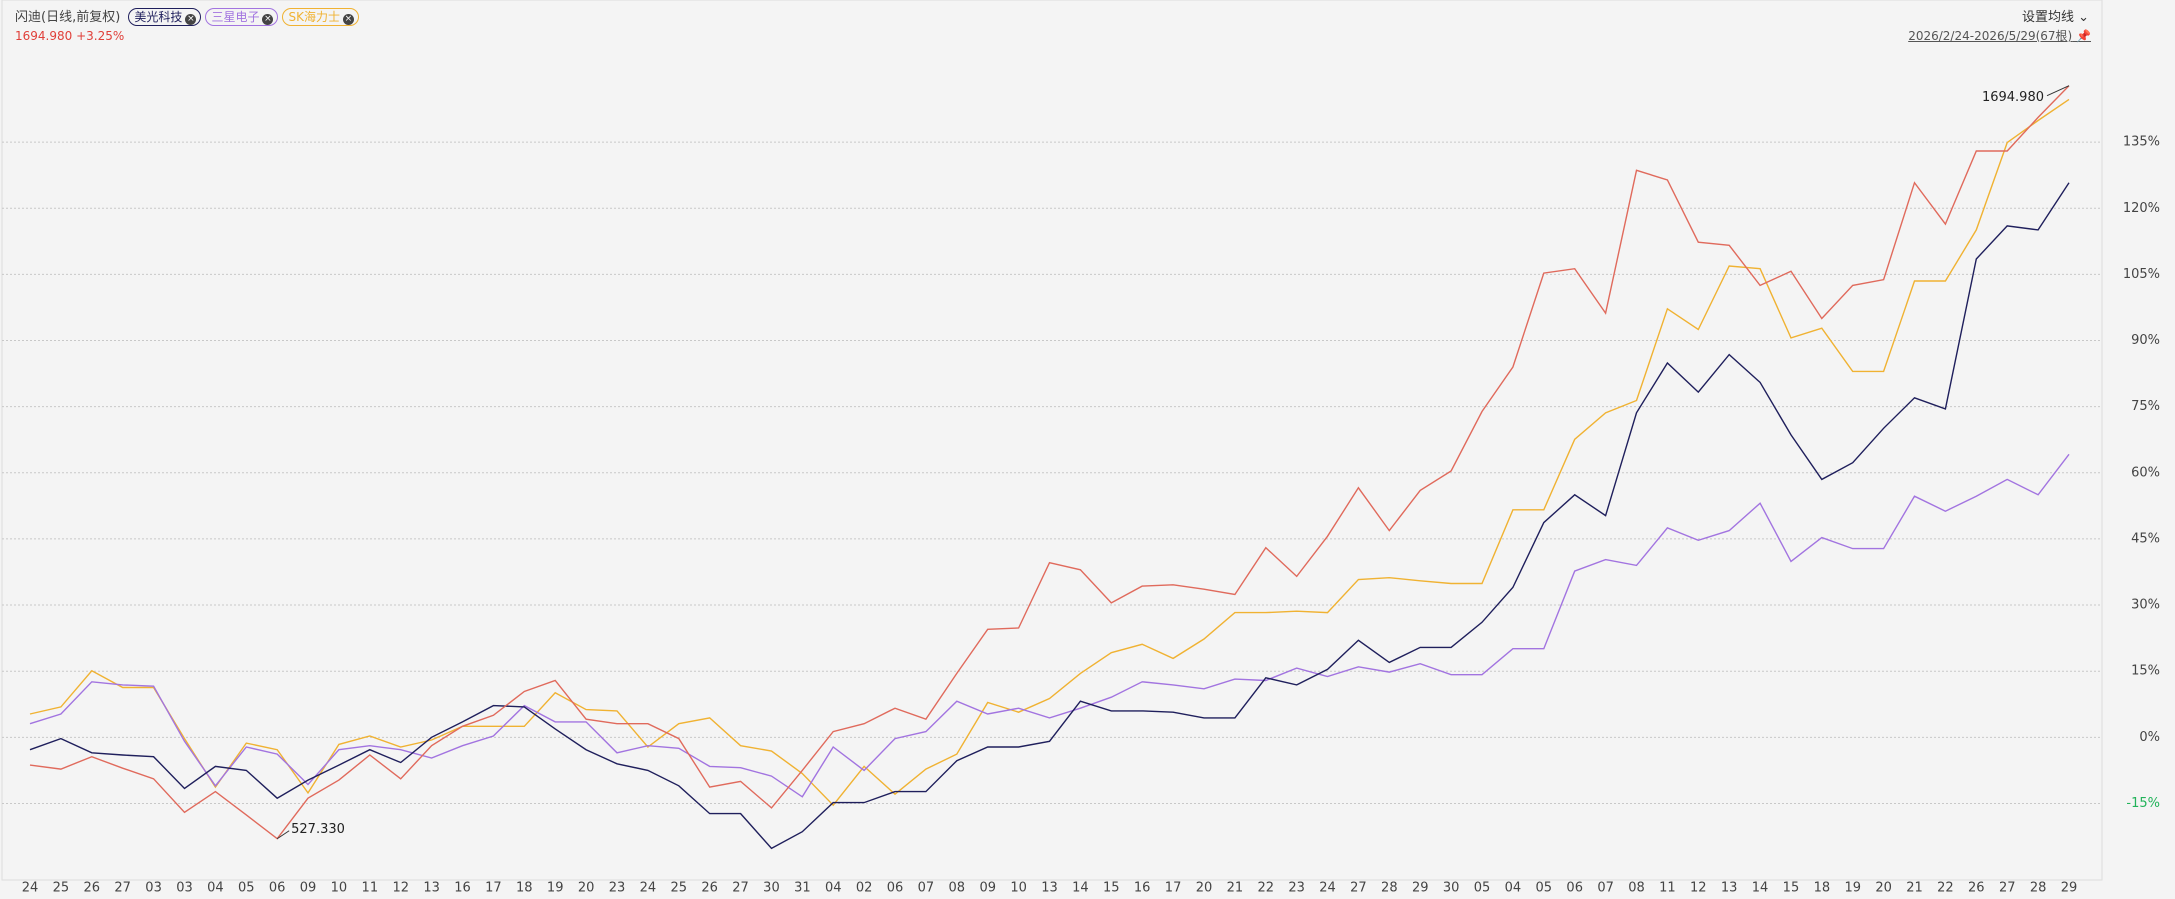 The image size is (2175, 899). I want to click on legend-label: SK海力士, so click(314, 17).